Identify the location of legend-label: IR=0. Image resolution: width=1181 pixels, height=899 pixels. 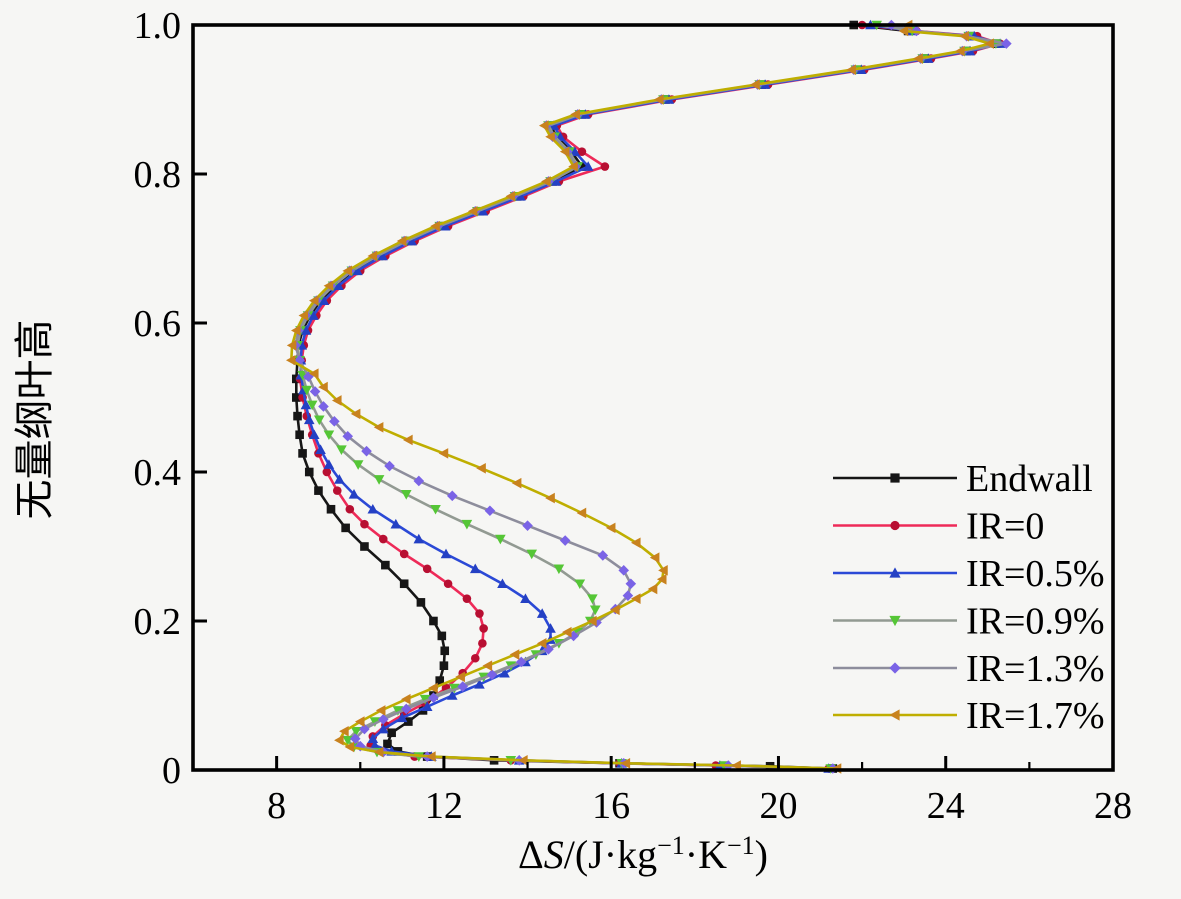
(1005, 527).